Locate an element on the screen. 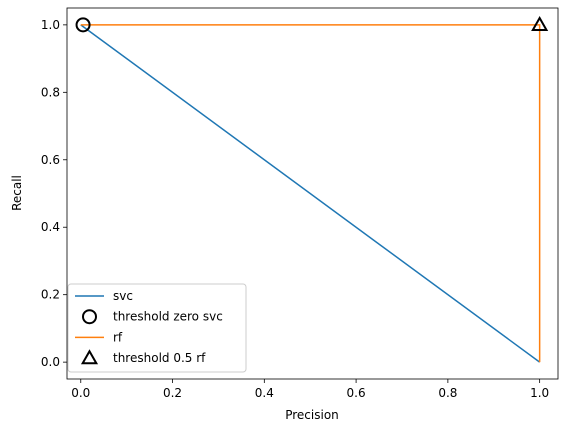  y-axis-ticks: 0.0 0.2 0.4 0.6 0.8 1.0 is located at coordinates (54, 193).